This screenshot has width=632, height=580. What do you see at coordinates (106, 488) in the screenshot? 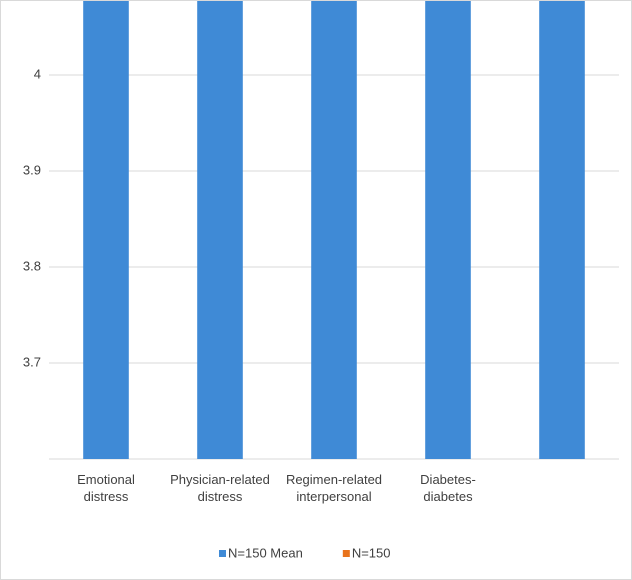
I see `x-tick-label: Emotional distress` at bounding box center [106, 488].